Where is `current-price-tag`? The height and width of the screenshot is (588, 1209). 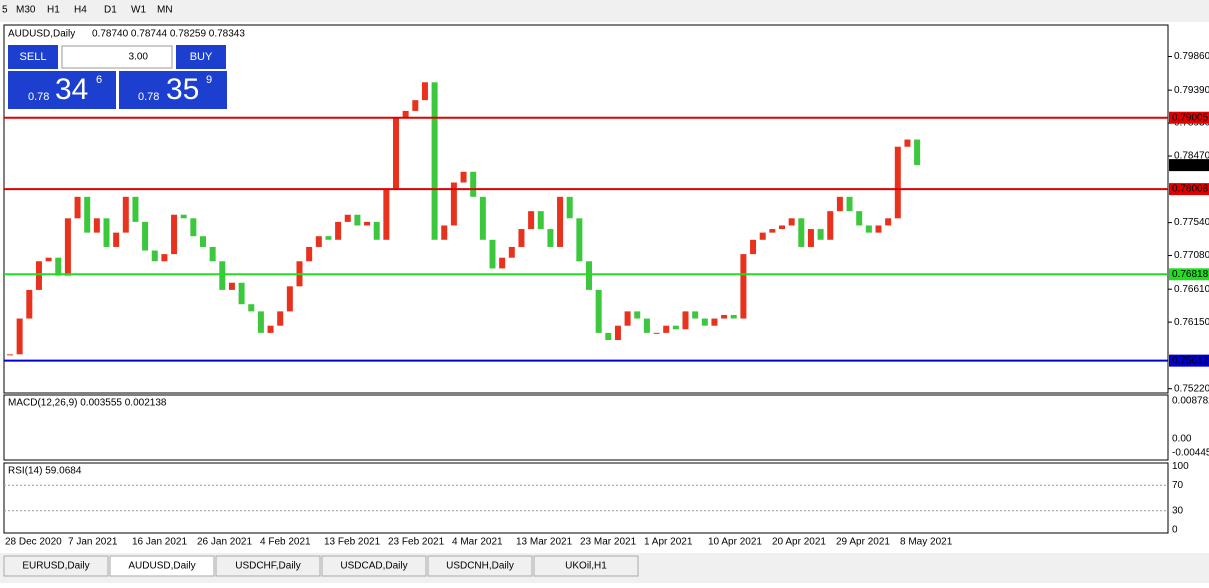 current-price-tag is located at coordinates (1189, 165).